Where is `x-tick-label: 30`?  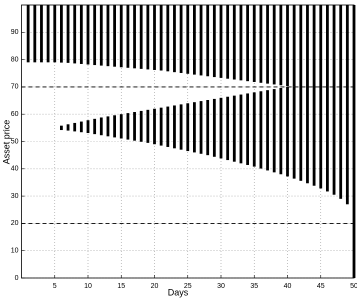
x-tick-label: 30 is located at coordinates (221, 286).